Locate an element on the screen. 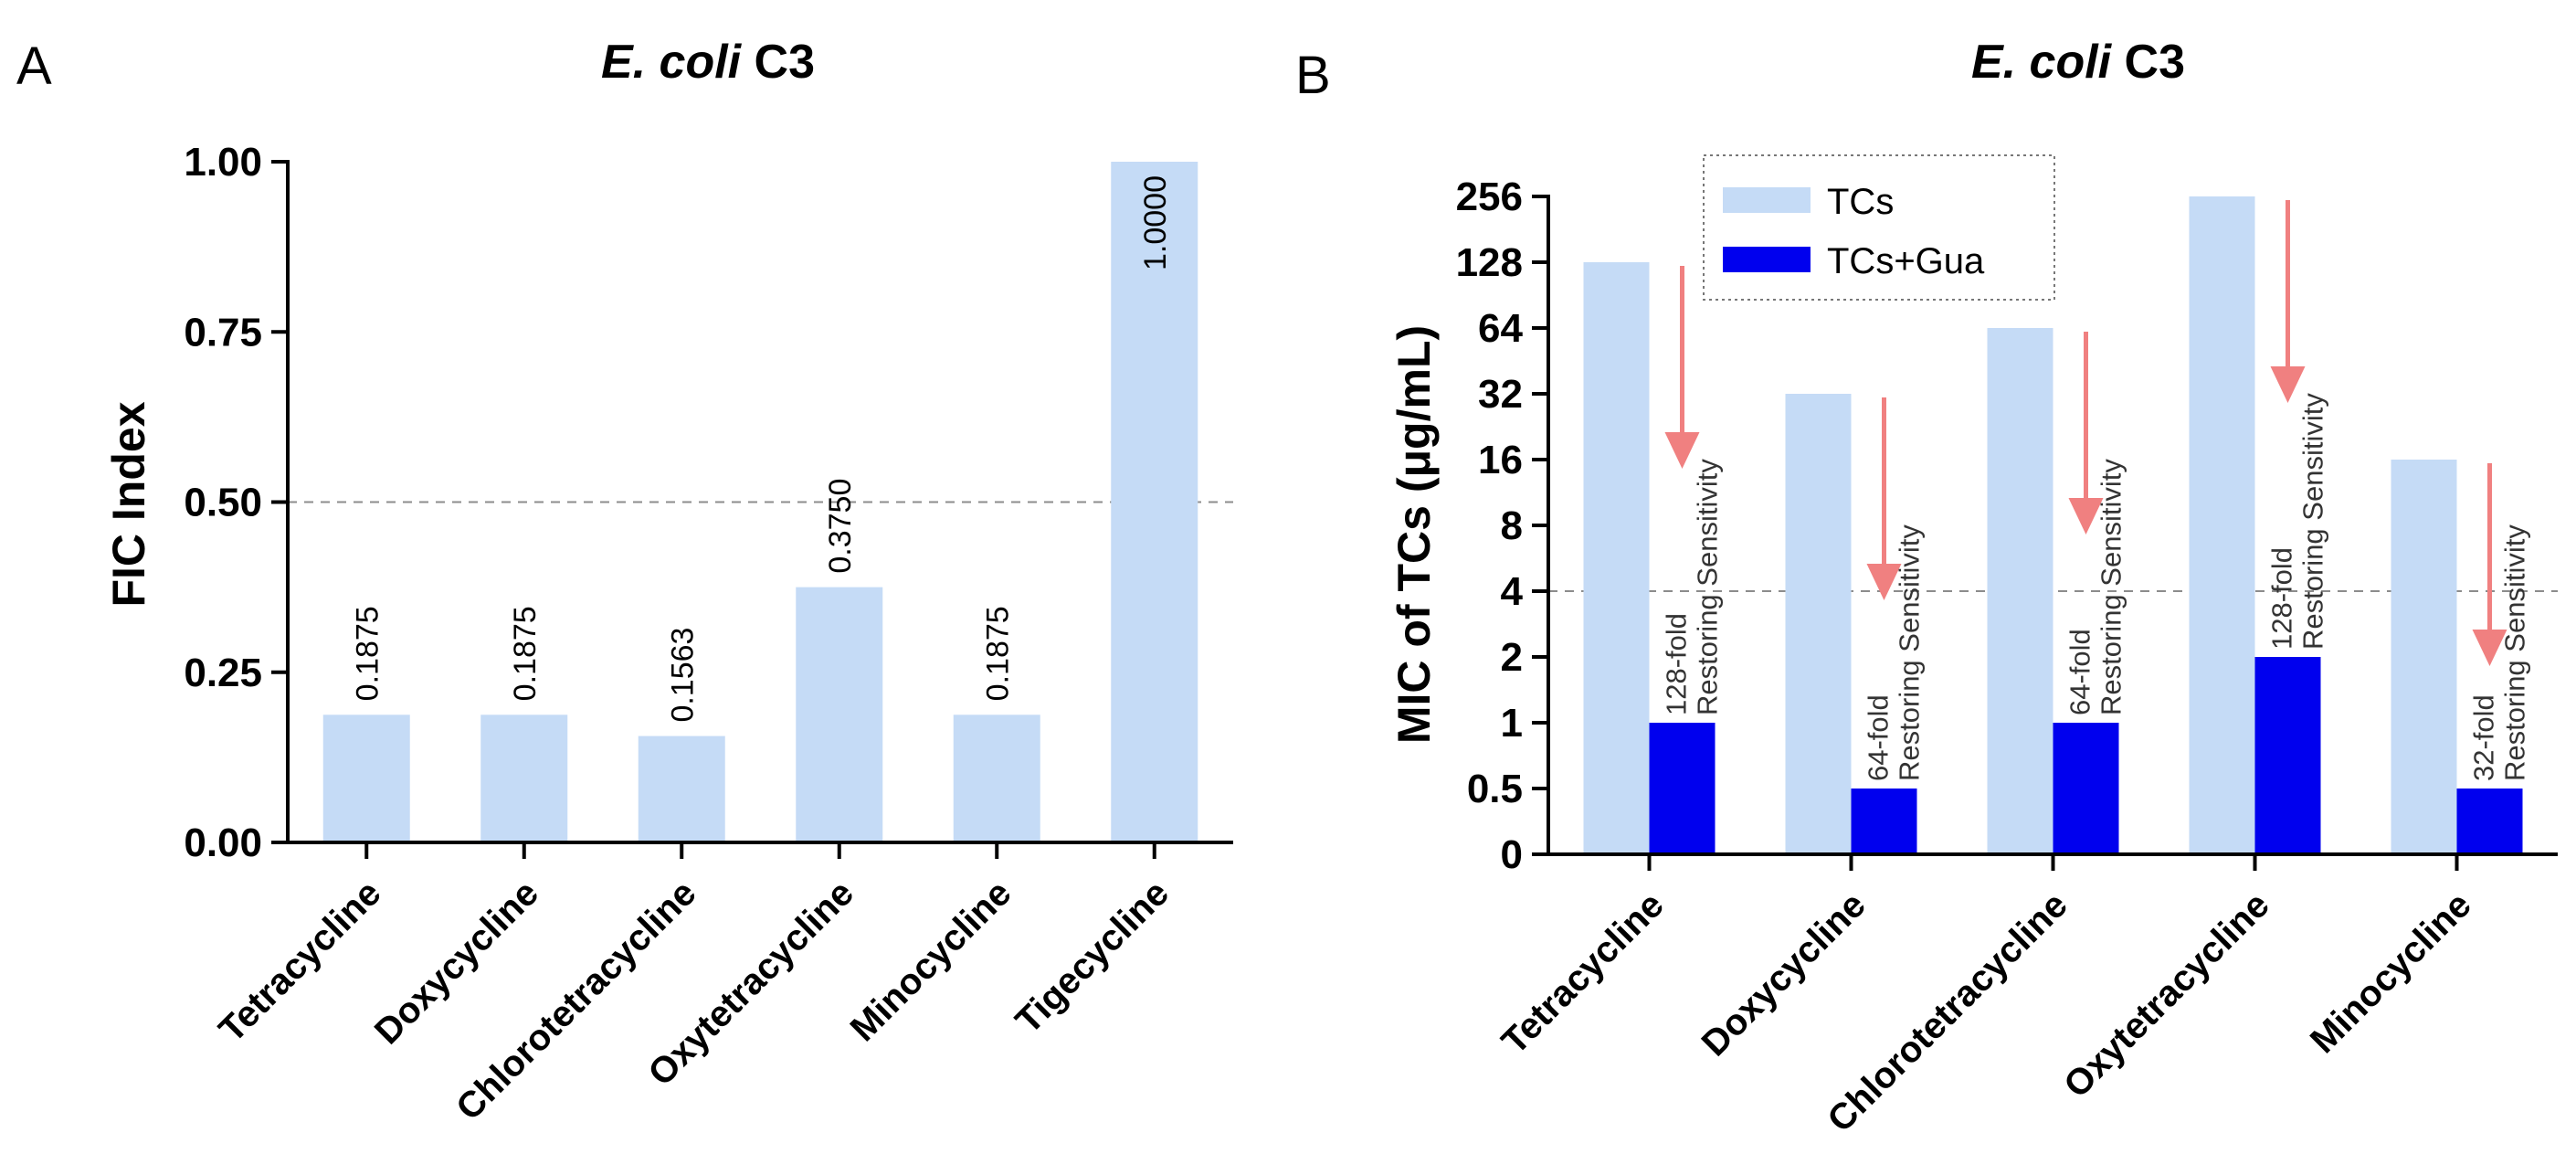  chart-a-title: E. coli C3 is located at coordinates (708, 63).